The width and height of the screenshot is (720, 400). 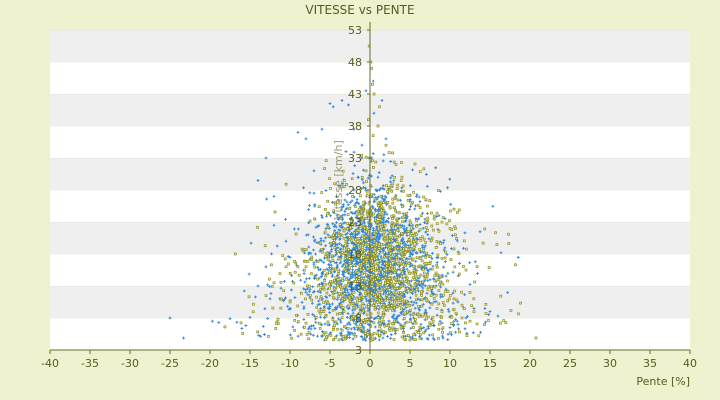 What do you see at coordinates (355, 158) in the screenshot?
I see `y-tick-label: 33` at bounding box center [355, 158].